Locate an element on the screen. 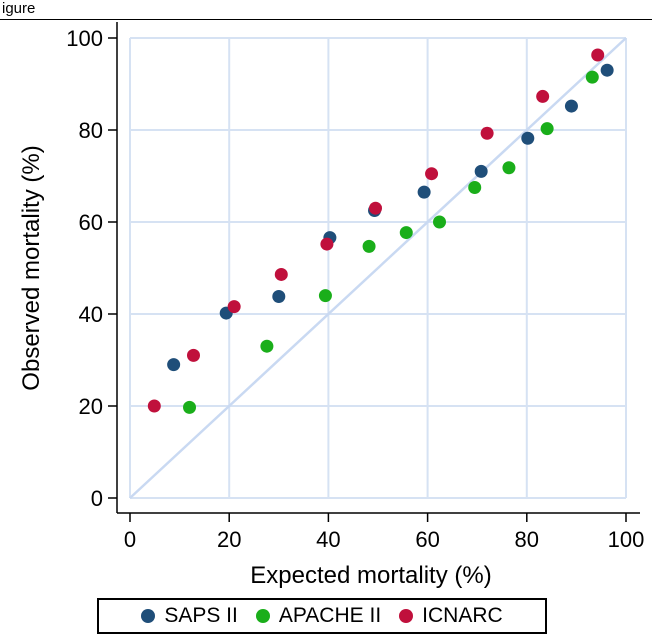  legend-item-saps-ii: SAPS II is located at coordinates (189, 616).